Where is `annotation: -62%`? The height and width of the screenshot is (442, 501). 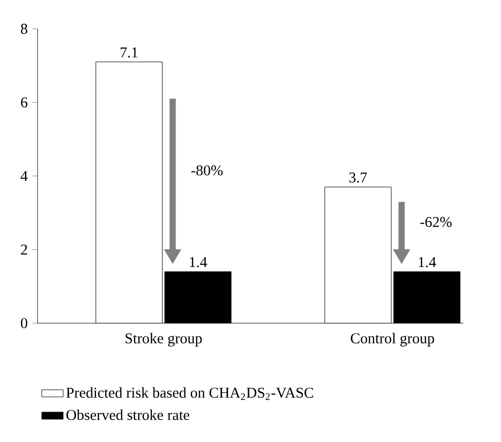 annotation: -62% is located at coordinates (436, 222).